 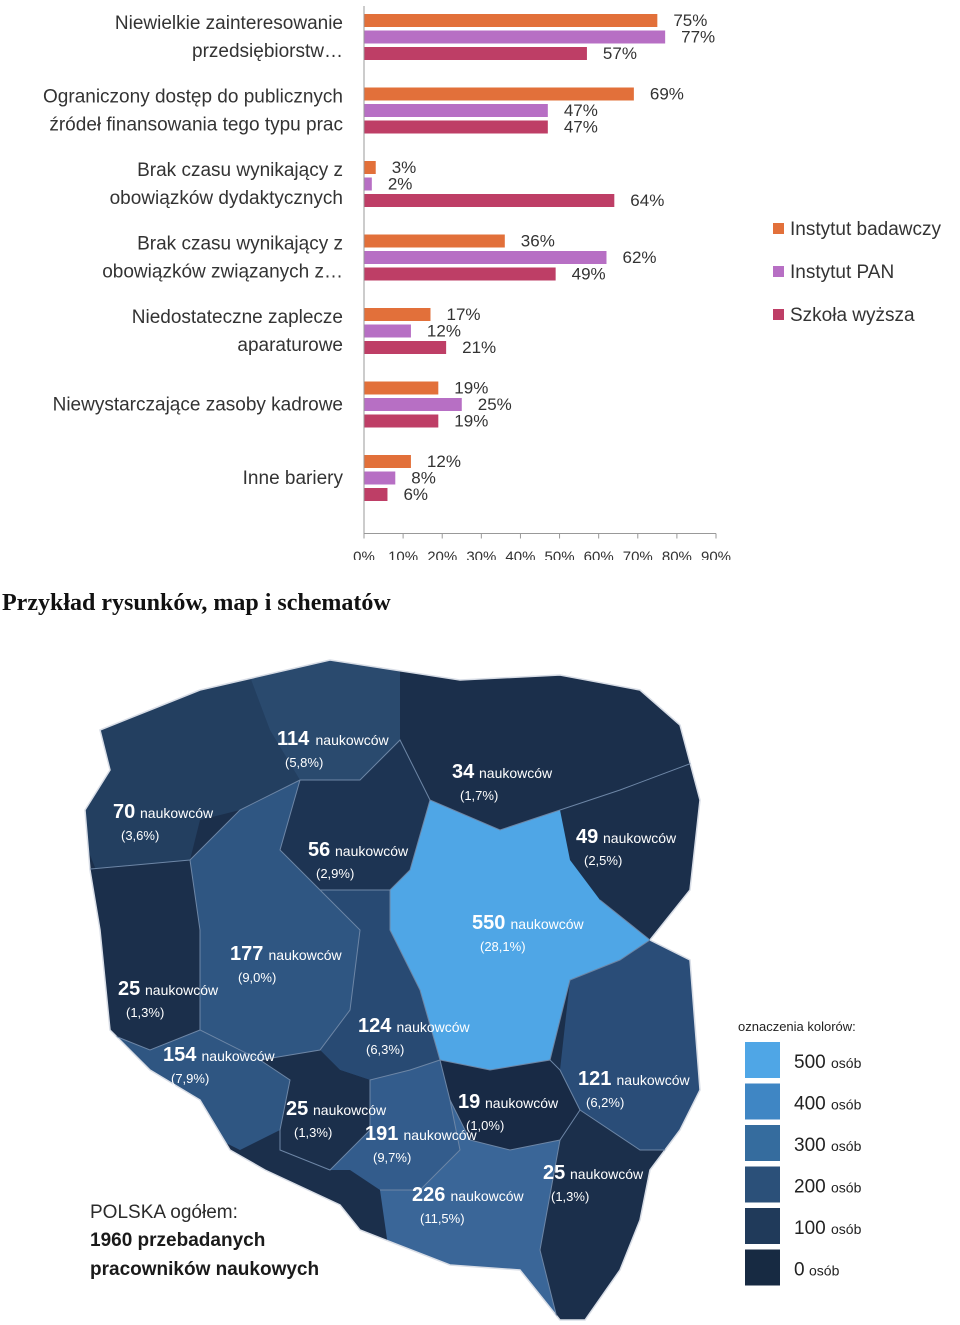 What do you see at coordinates (395, 1125) in the screenshot?
I see `region-slaskie` at bounding box center [395, 1125].